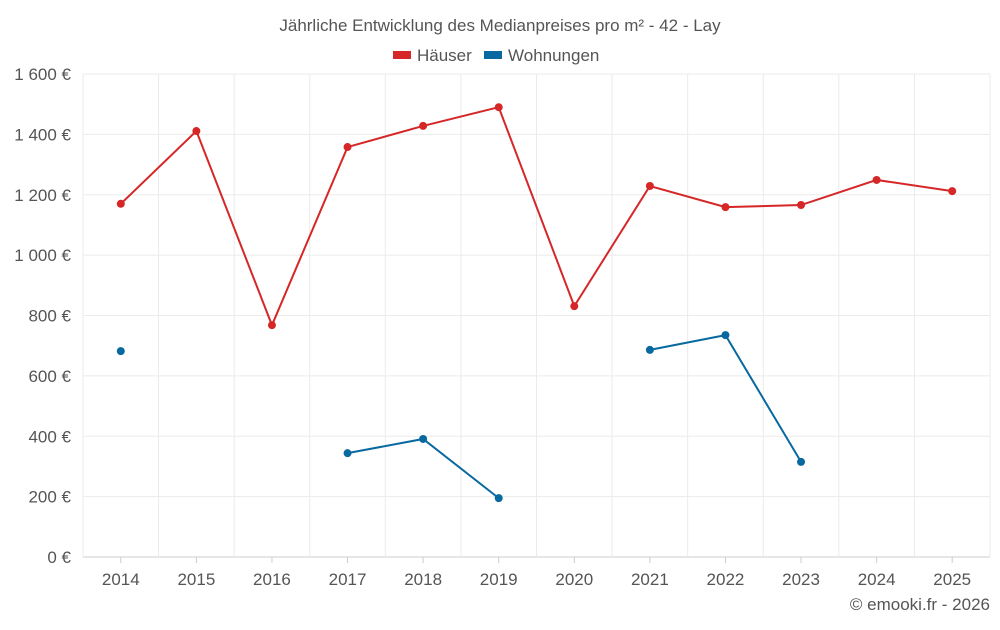 This screenshot has width=1000, height=630. Describe the element at coordinates (499, 579) in the screenshot. I see `x-tick-label: 2019` at that location.